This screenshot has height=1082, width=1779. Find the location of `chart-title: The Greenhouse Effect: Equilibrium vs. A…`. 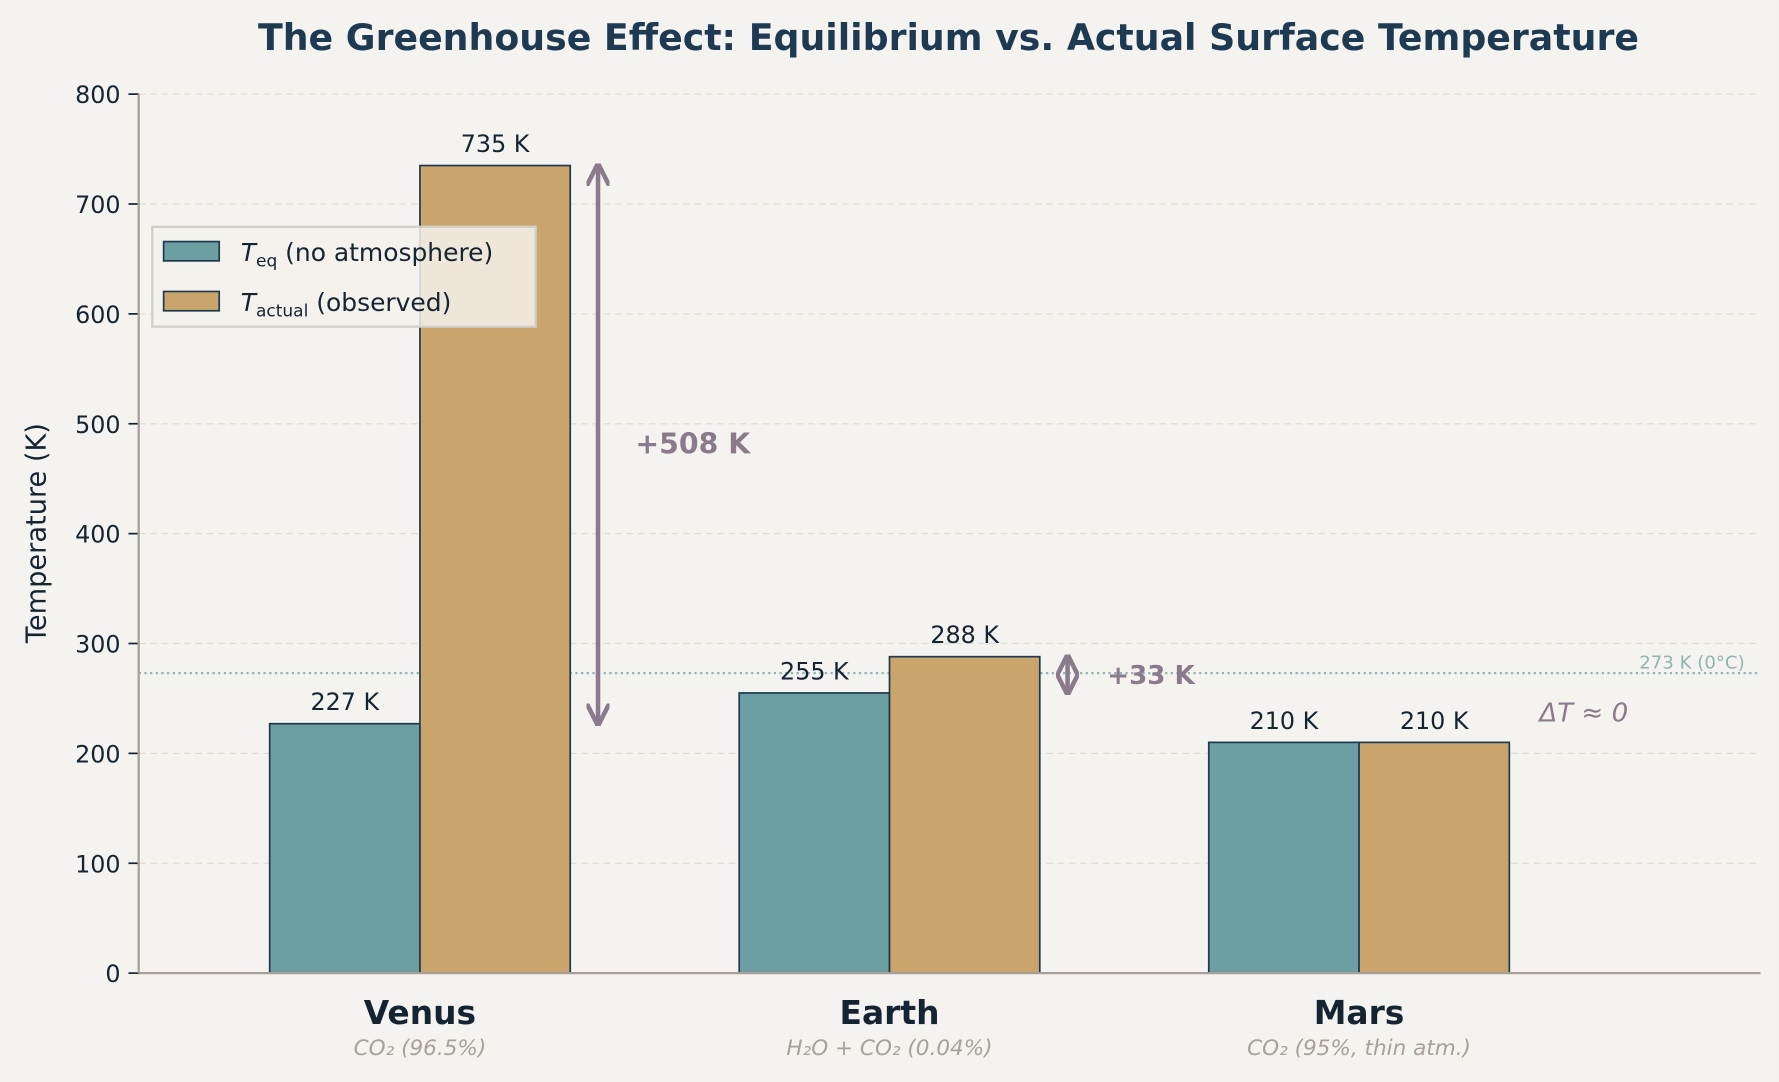

chart-title: The Greenhouse Effect: Equilibrium vs. A… is located at coordinates (948, 37).